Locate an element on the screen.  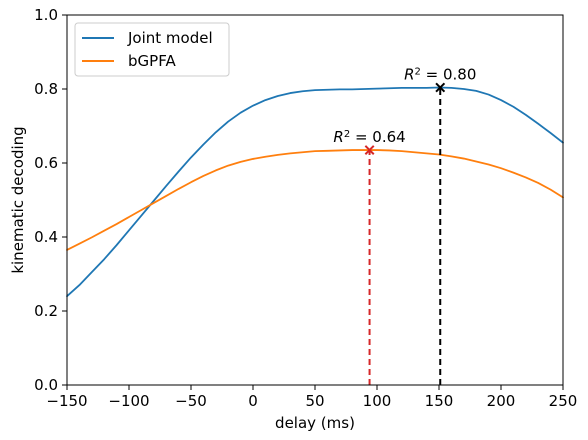
annotation-label-0: R2 = 0.80 is located at coordinates (440, 75).